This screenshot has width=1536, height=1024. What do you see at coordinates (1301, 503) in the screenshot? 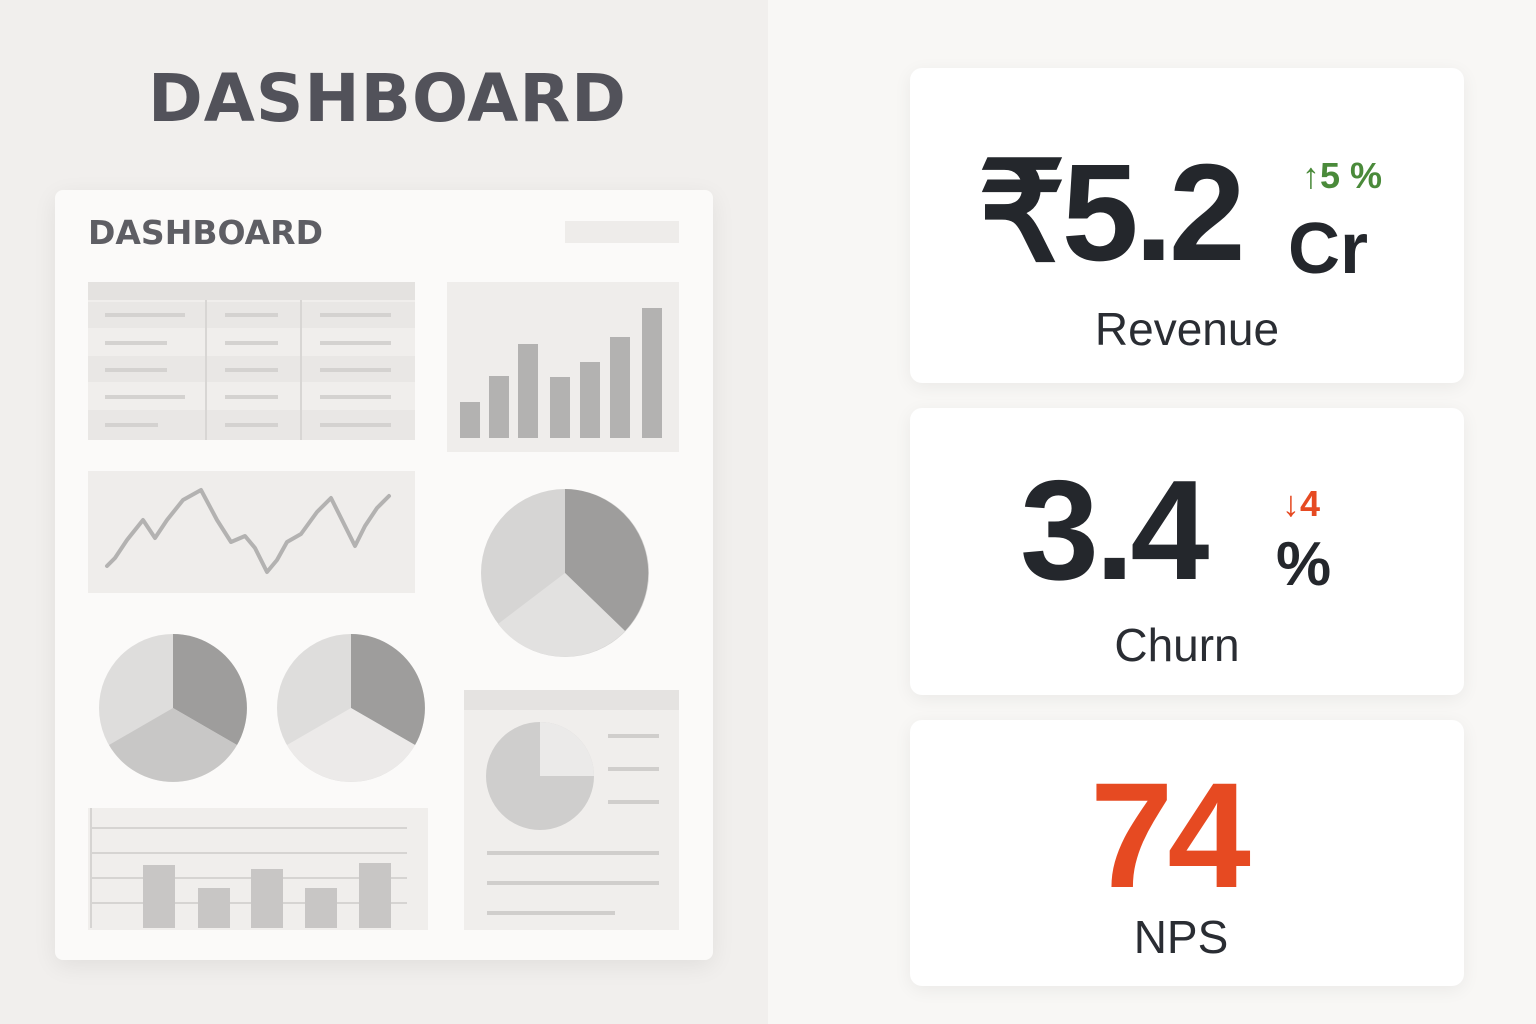
I see `churn-delta: ↓4` at bounding box center [1301, 503].